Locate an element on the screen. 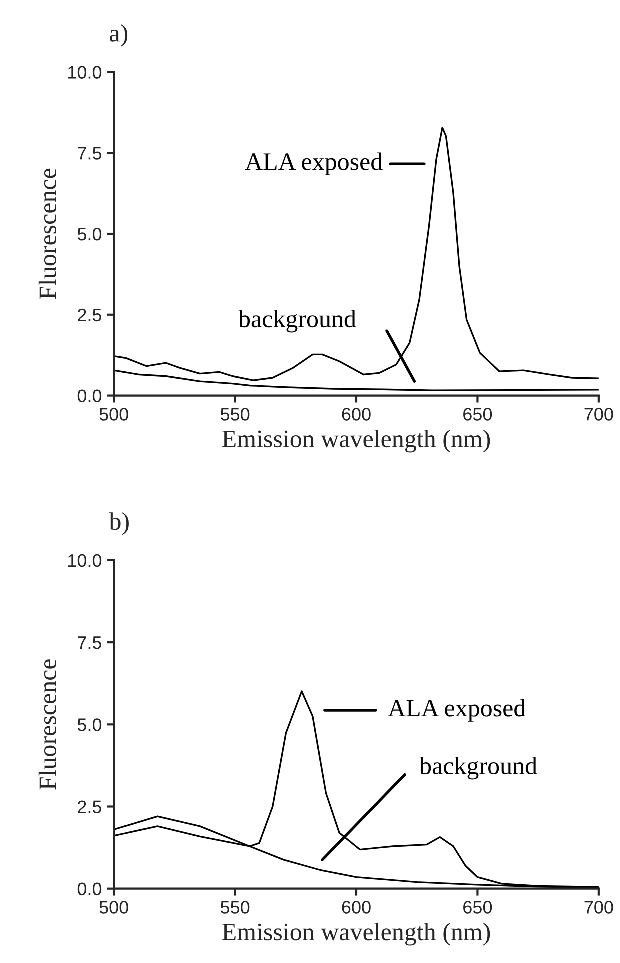 The width and height of the screenshot is (620, 963). line-series is located at coordinates (356, 381).